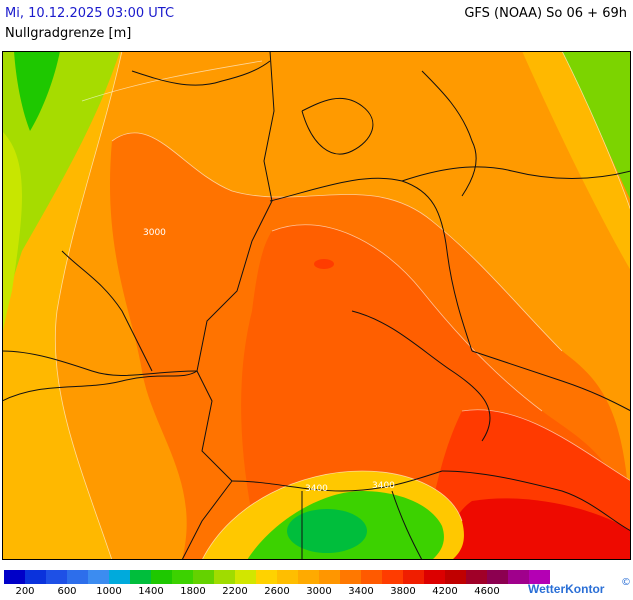 Image resolution: width=633 pixels, height=600 pixels. What do you see at coordinates (12, 233) in the screenshot?
I see `field-west-lightgreen` at bounding box center [12, 233].